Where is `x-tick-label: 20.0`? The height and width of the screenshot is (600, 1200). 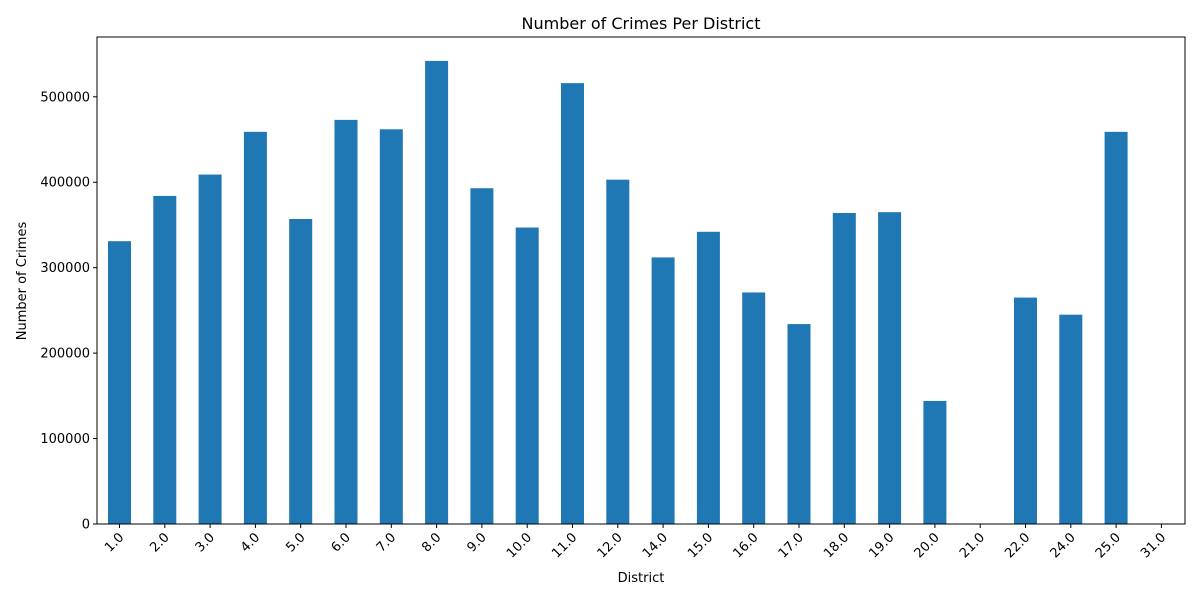
x-tick-label: 20.0 is located at coordinates (927, 545).